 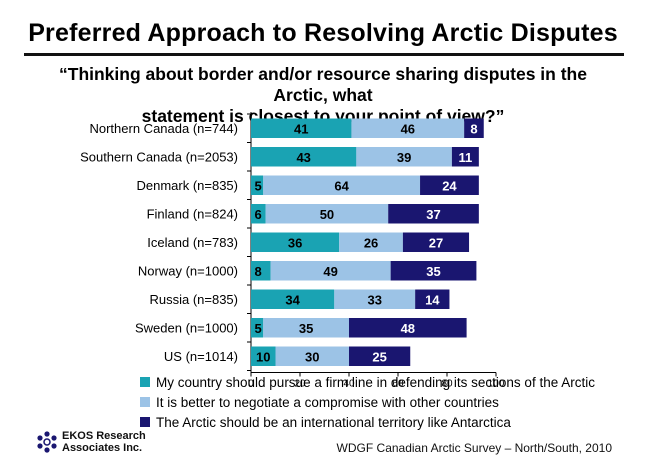 I want to click on data-label: 14, so click(x=432, y=299).